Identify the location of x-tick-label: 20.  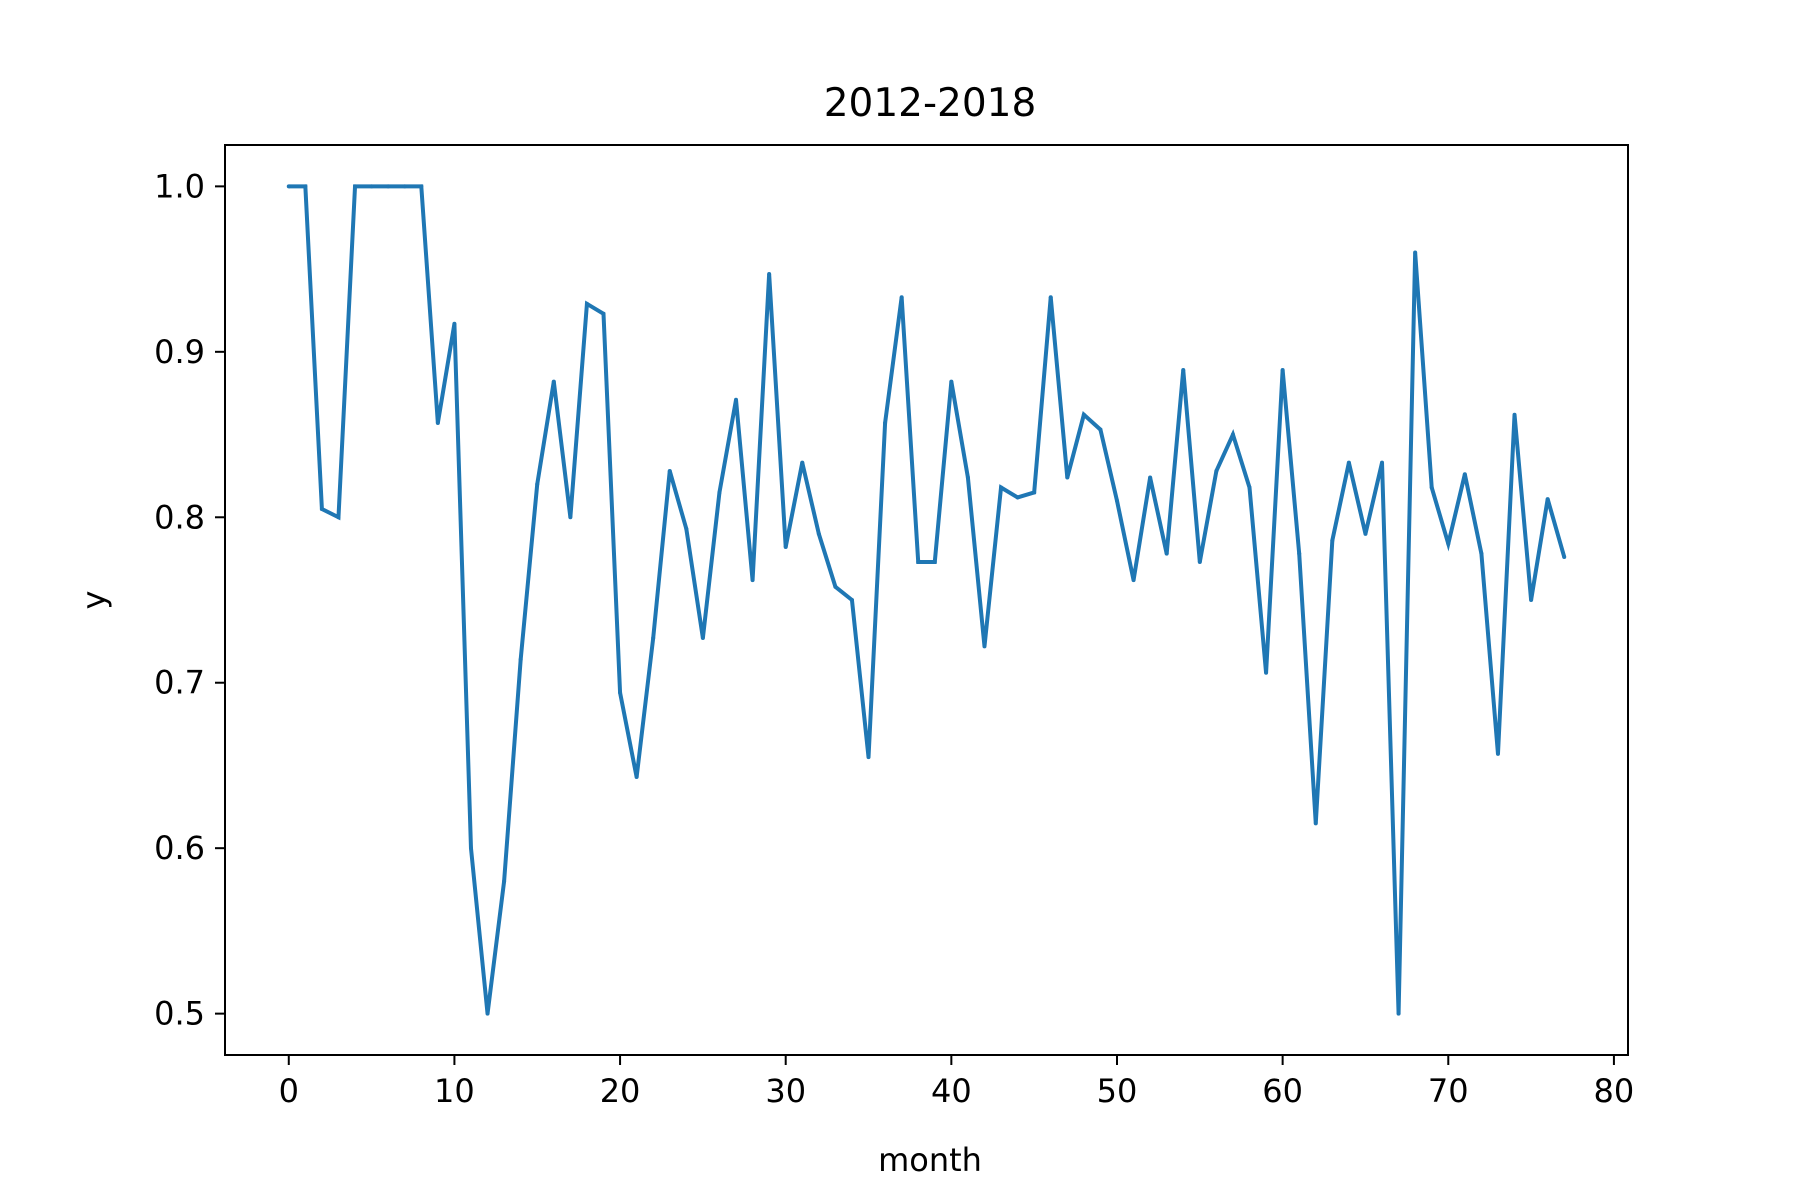
(620, 1091).